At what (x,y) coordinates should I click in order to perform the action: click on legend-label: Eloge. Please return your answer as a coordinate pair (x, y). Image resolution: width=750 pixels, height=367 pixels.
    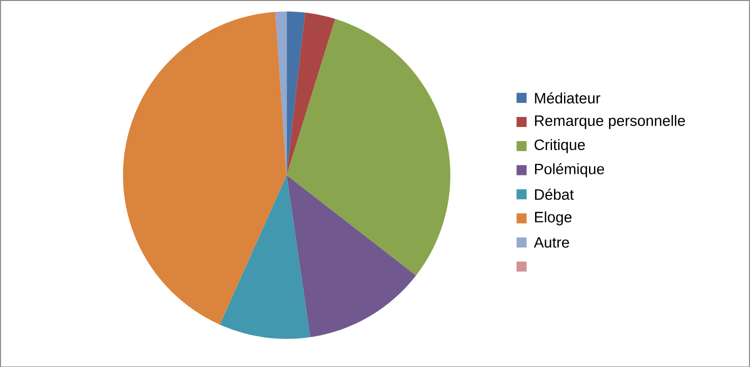
    Looking at the image, I should click on (553, 218).